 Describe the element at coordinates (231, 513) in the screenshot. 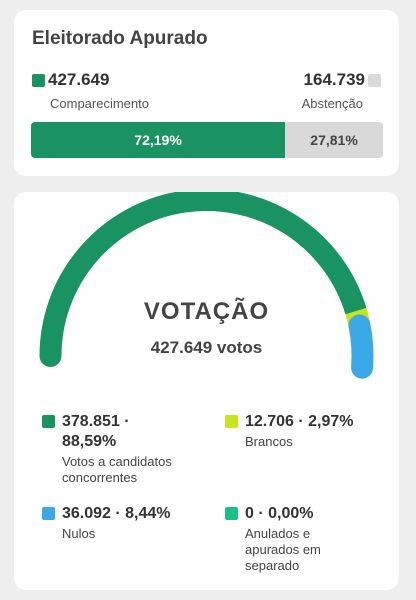

I see `annulled-color-marker` at that location.